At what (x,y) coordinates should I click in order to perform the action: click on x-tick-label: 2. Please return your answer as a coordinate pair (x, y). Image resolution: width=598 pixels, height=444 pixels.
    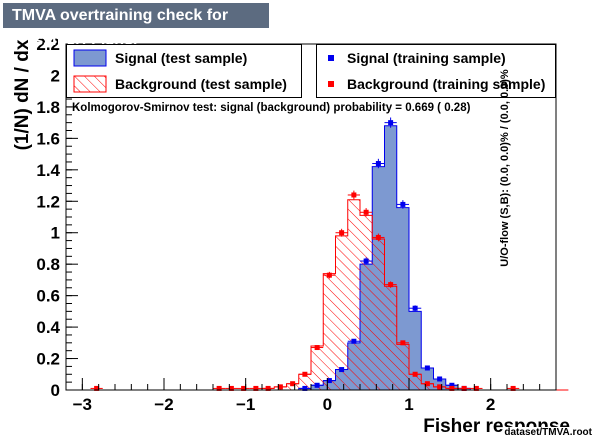
    Looking at the image, I should click on (490, 404).